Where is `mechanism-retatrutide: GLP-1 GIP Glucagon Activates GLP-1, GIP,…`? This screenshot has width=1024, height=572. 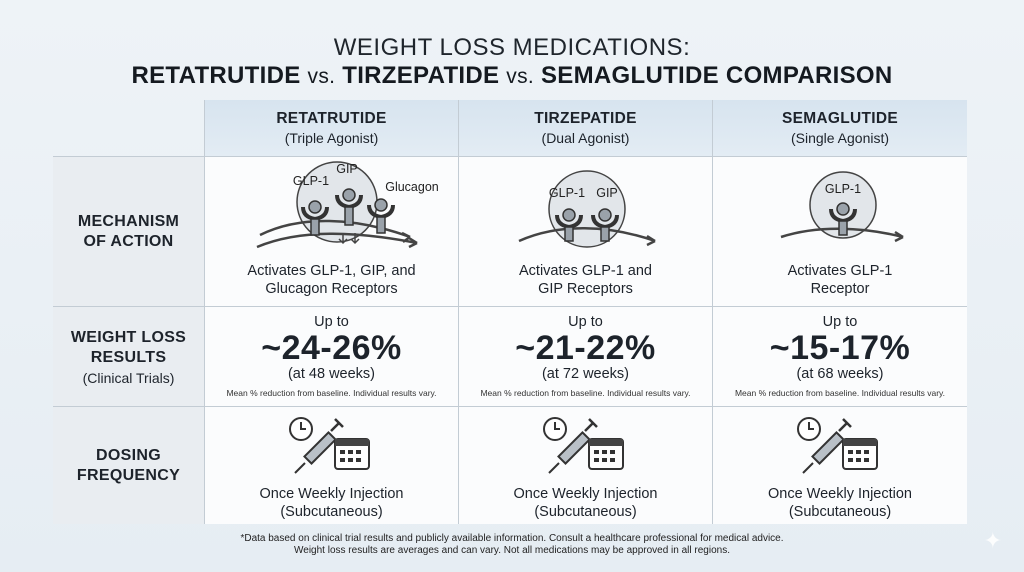 mechanism-retatrutide: GLP-1 GIP Glucagon Activates GLP-1, GIP,… is located at coordinates (332, 232).